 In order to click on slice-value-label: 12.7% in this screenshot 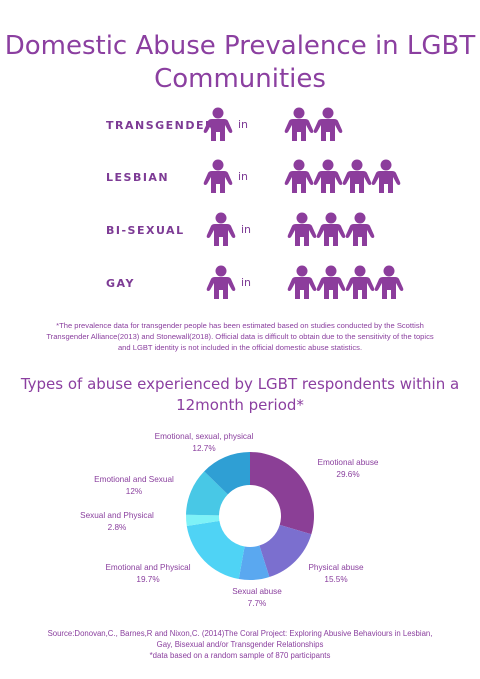, I will do `click(203, 448)`.